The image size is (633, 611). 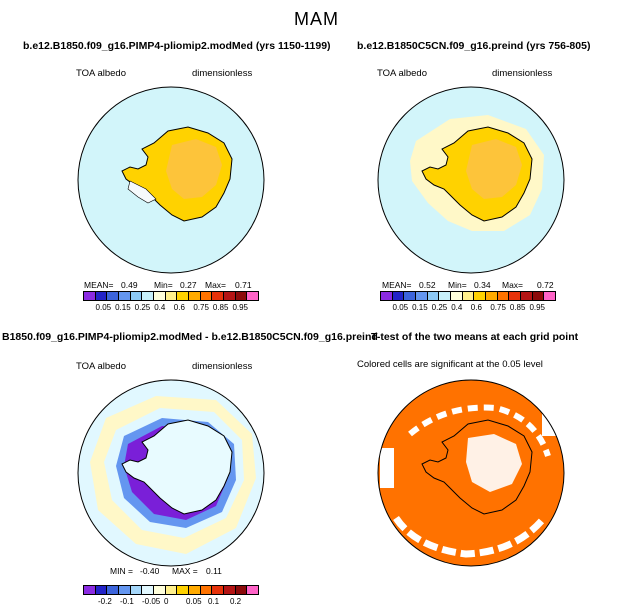 What do you see at coordinates (427, 285) in the screenshot?
I see `panel-tr-mean-value: 0.52` at bounding box center [427, 285].